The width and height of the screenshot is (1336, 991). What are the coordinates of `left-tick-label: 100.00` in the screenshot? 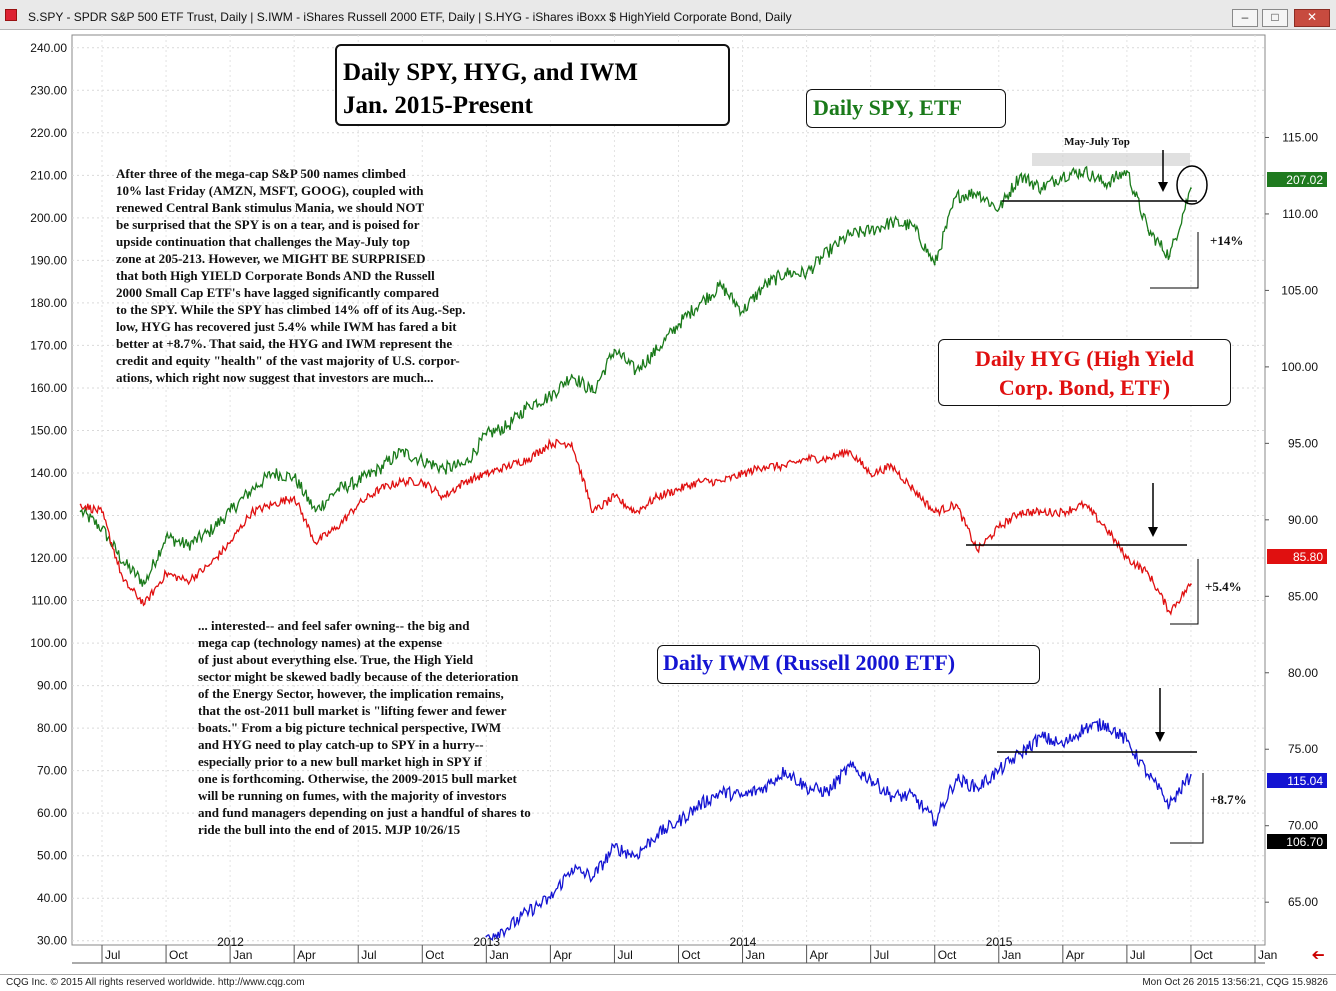 It's located at (48, 643).